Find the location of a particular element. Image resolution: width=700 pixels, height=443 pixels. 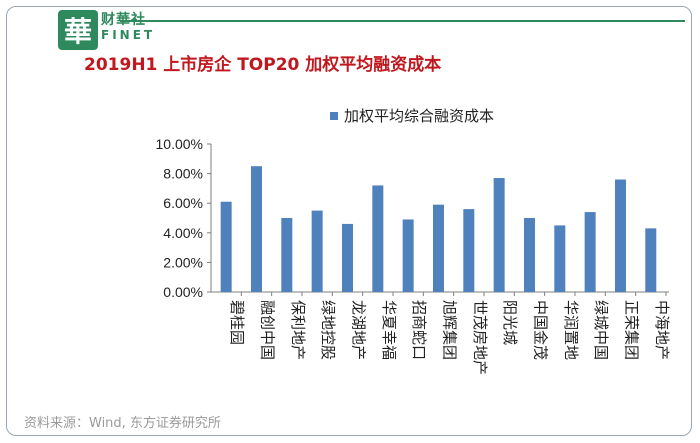

category-label: 正荣集团 is located at coordinates (631, 330).